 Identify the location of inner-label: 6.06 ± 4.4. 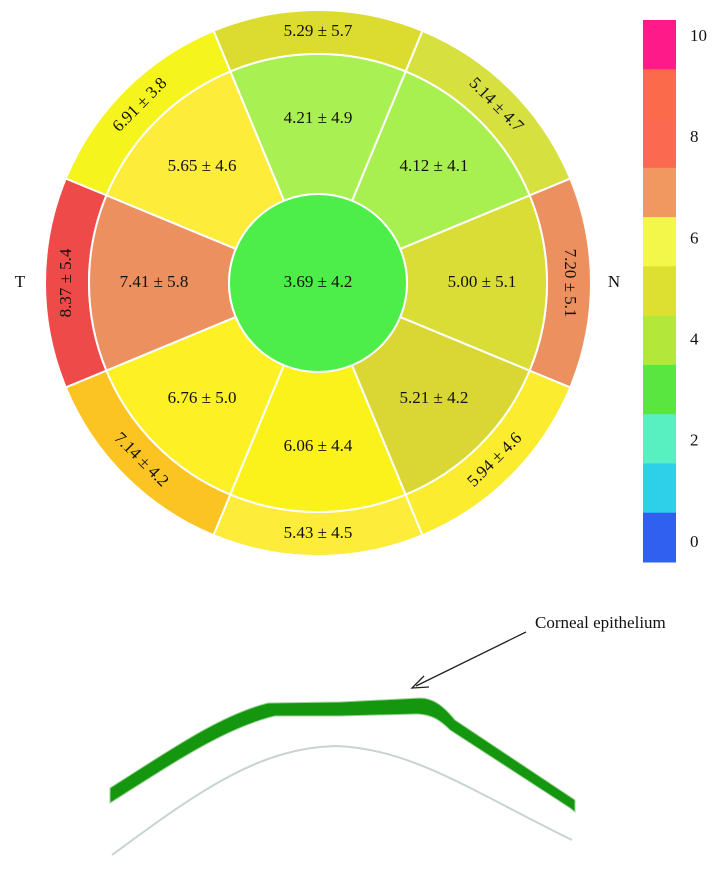
(318, 445).